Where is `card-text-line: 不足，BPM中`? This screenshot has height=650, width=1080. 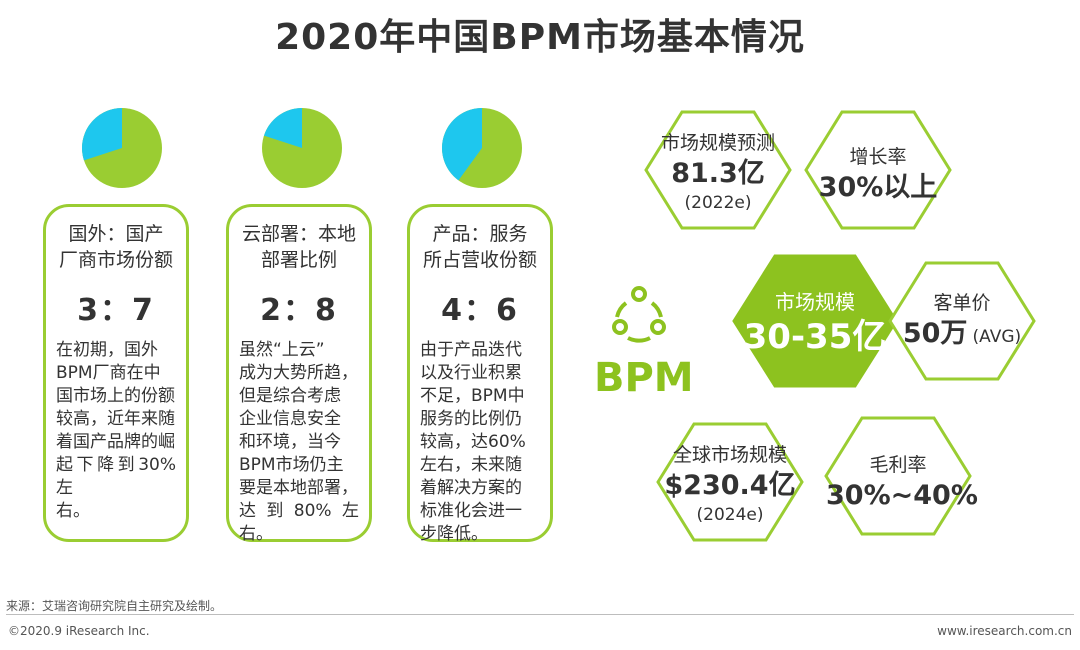
card-text-line: 不足，BPM中 is located at coordinates (472, 396).